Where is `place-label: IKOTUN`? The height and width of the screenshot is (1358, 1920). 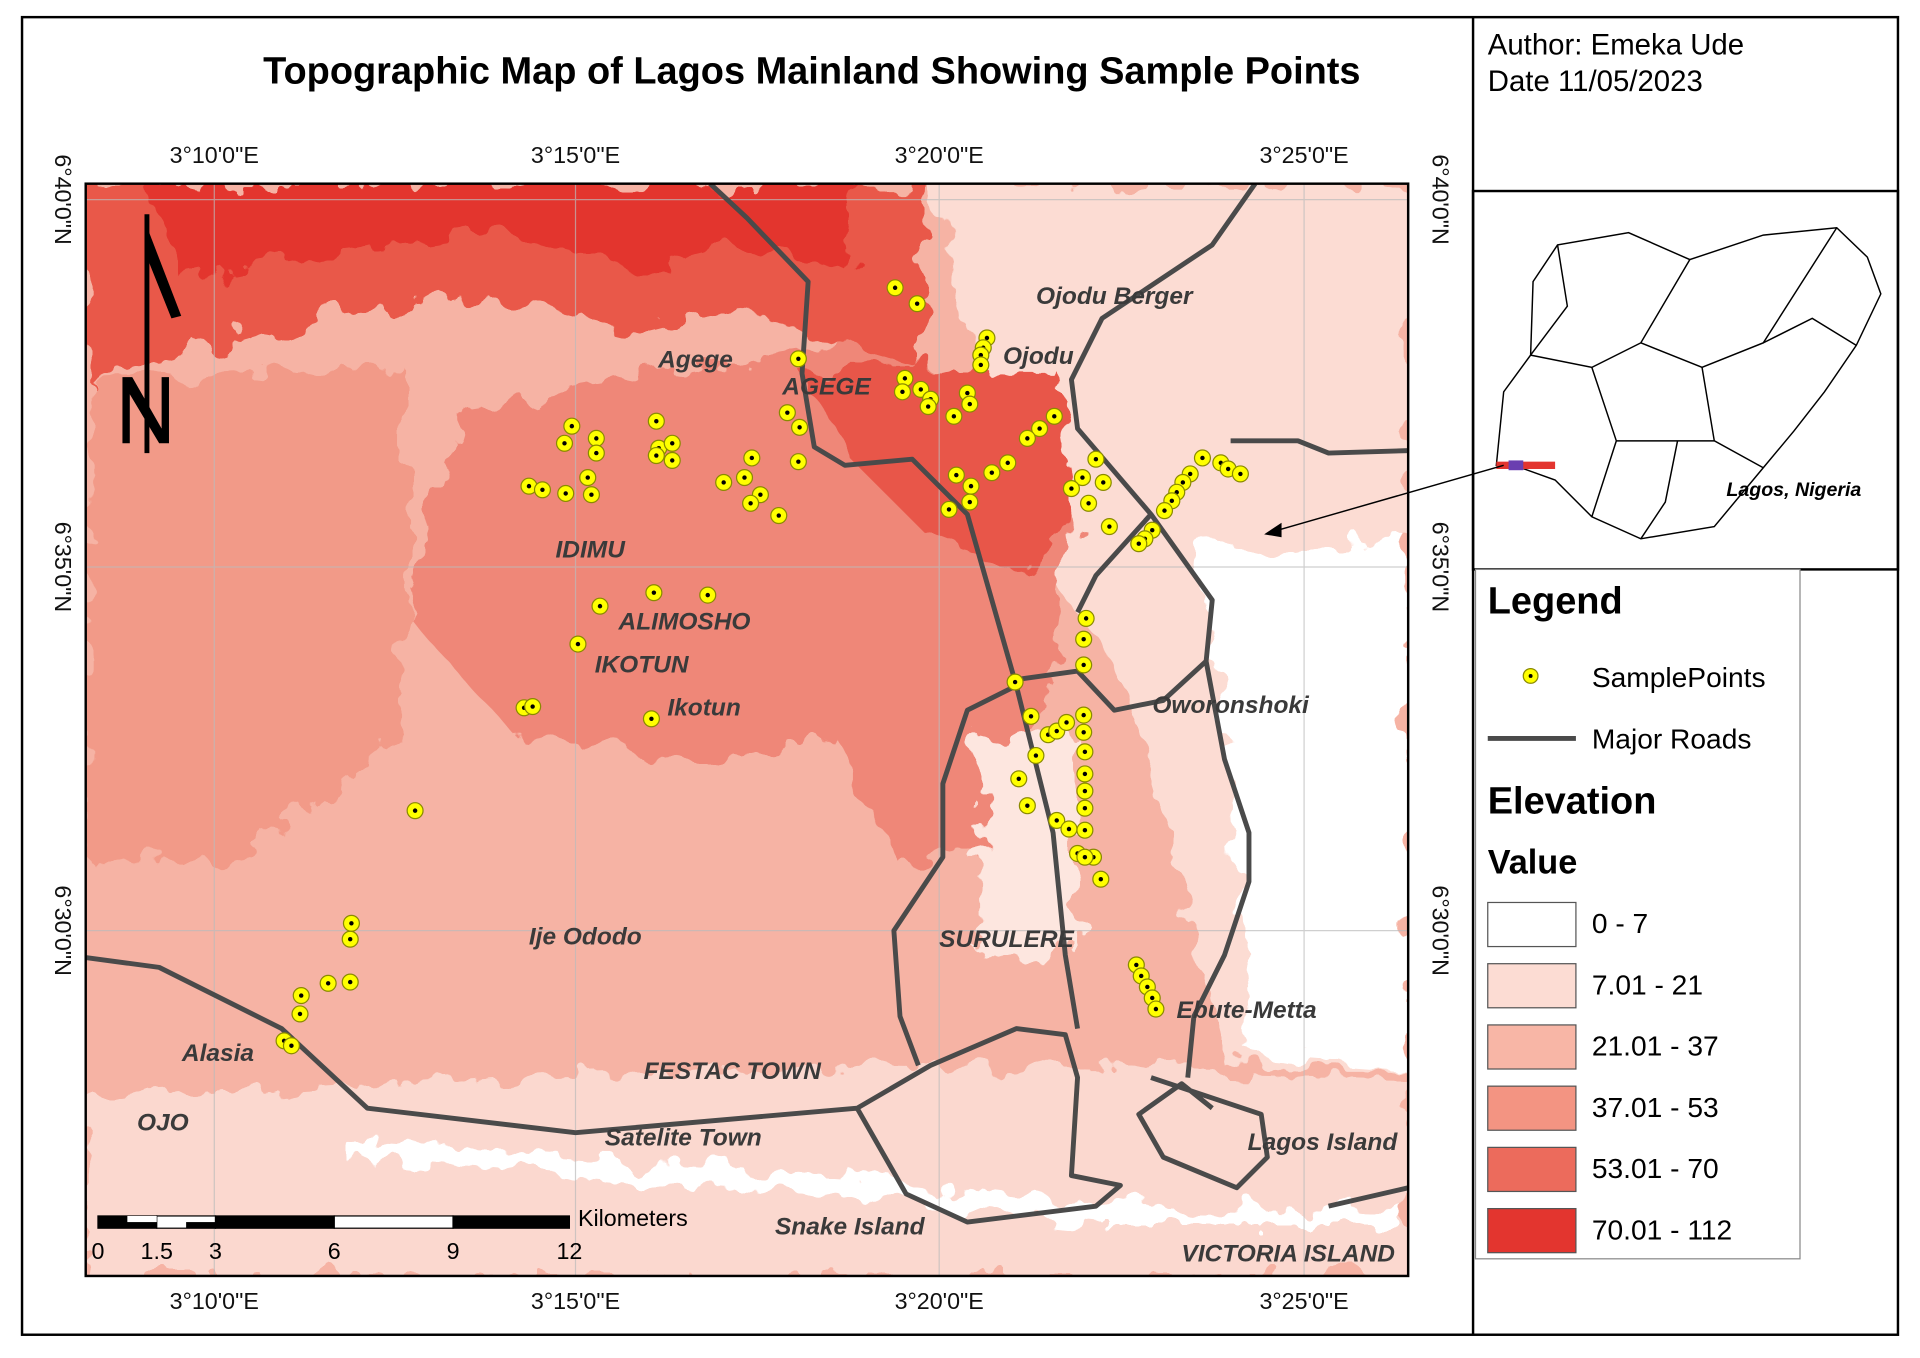
place-label: IKOTUN is located at coordinates (642, 665).